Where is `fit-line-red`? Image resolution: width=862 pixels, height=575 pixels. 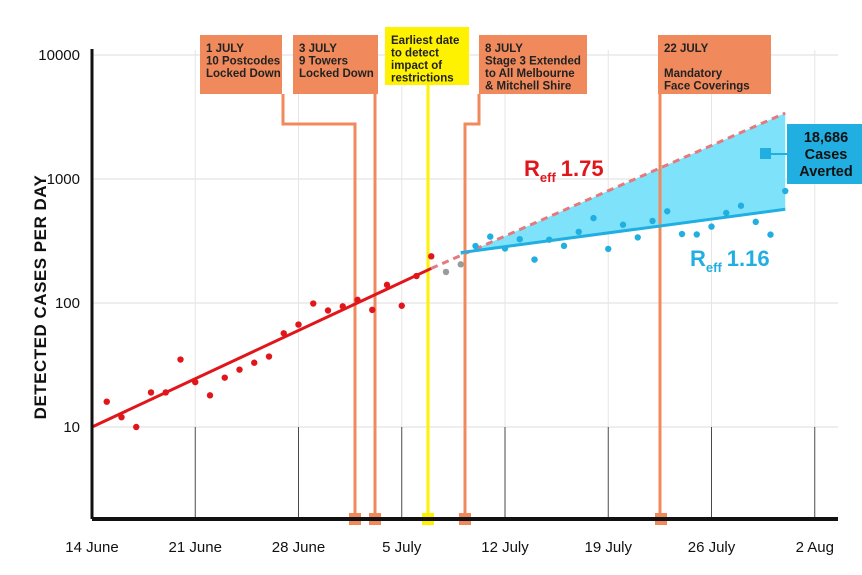 fit-line-red is located at coordinates (261, 348).